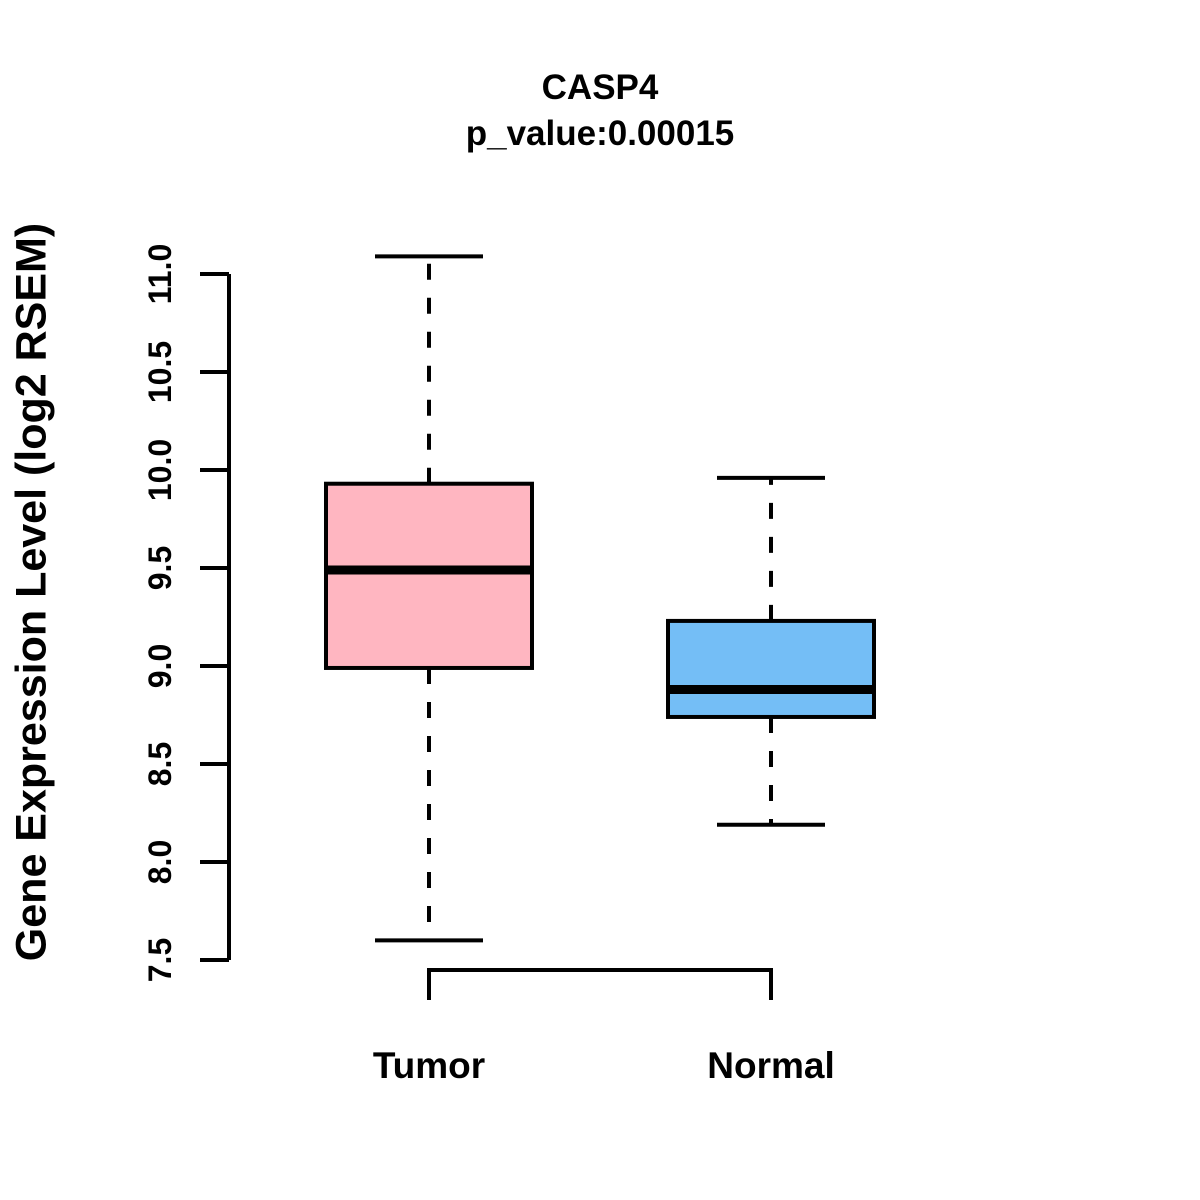 The image size is (1200, 1200). Describe the element at coordinates (160, 764) in the screenshot. I see `y-axis-tick-label: 8.5` at that location.